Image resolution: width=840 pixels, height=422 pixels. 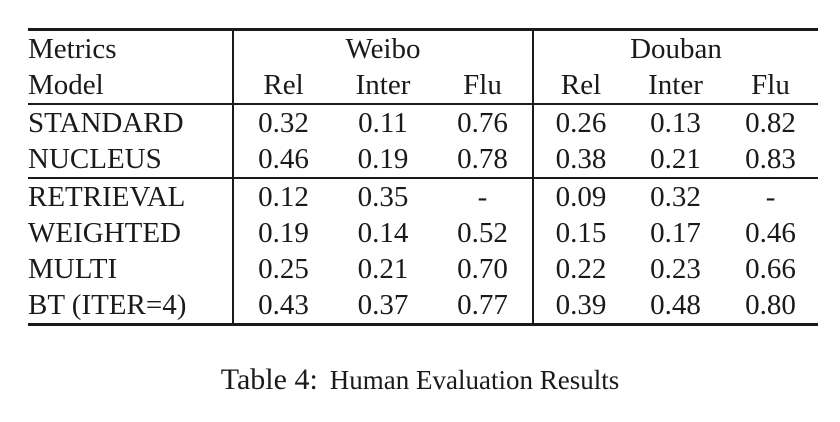 What do you see at coordinates (131, 122) in the screenshot?
I see `model-cell: STANDARD` at bounding box center [131, 122].